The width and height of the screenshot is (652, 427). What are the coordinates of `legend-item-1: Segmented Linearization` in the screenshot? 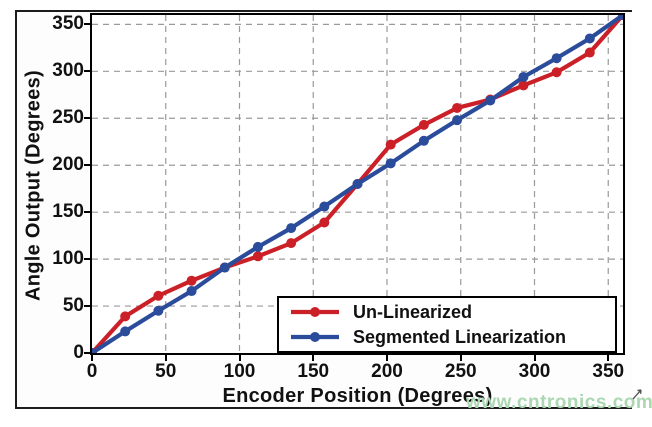 It's located at (452, 337).